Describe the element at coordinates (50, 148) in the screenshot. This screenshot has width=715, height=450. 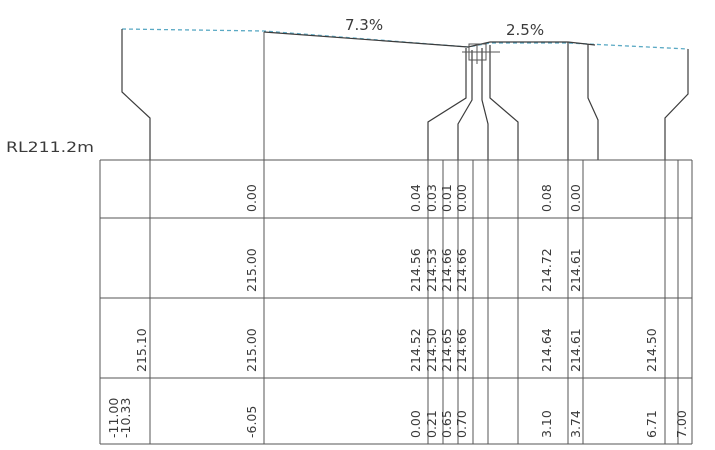
I see `datum-label: RL211.2m` at that location.